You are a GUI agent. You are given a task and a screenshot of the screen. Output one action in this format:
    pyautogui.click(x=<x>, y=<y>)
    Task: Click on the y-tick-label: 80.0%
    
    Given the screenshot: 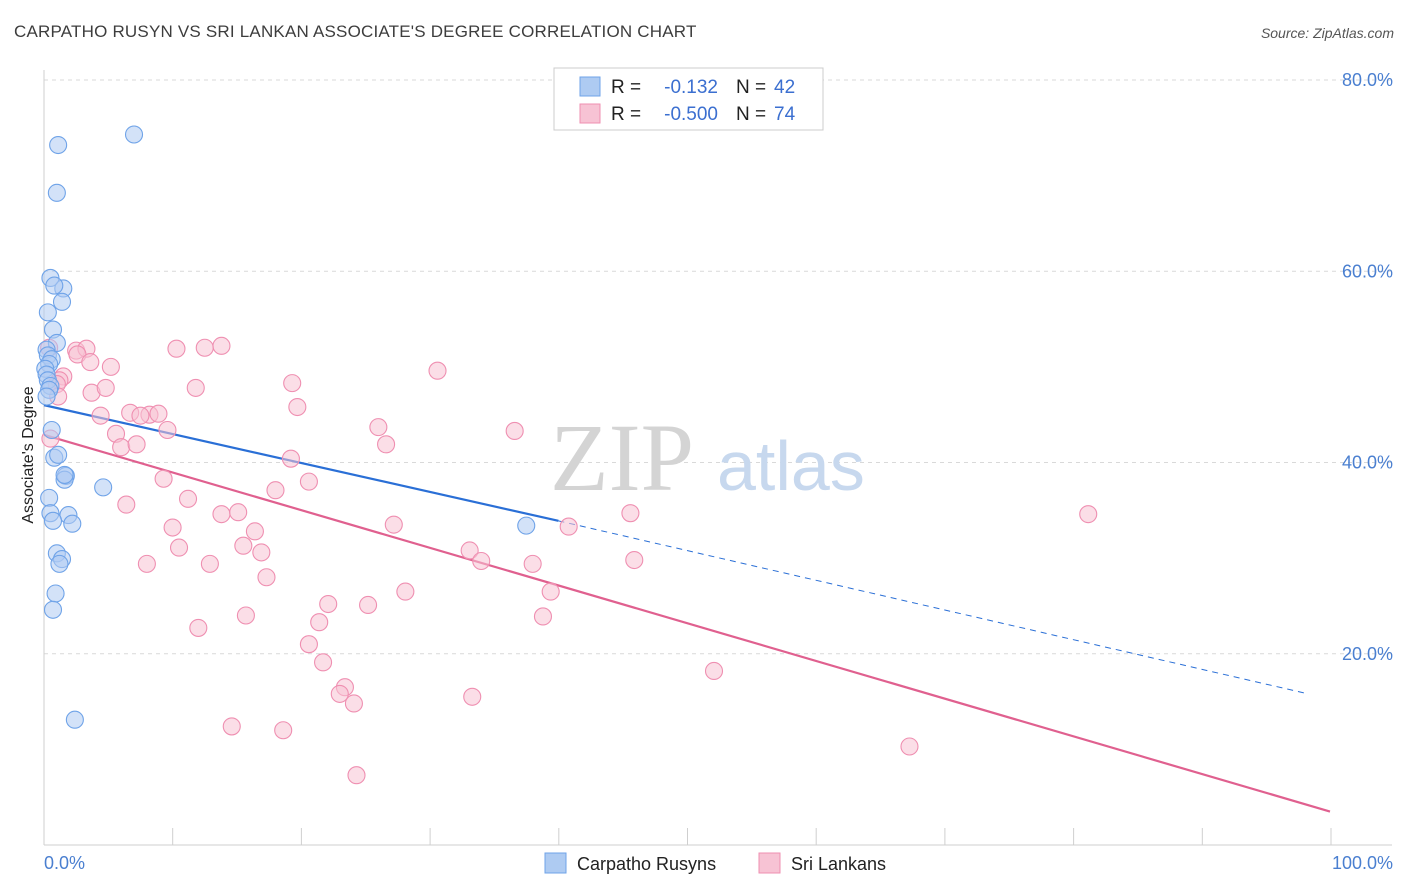 What is the action you would take?
    pyautogui.click(x=1367, y=80)
    